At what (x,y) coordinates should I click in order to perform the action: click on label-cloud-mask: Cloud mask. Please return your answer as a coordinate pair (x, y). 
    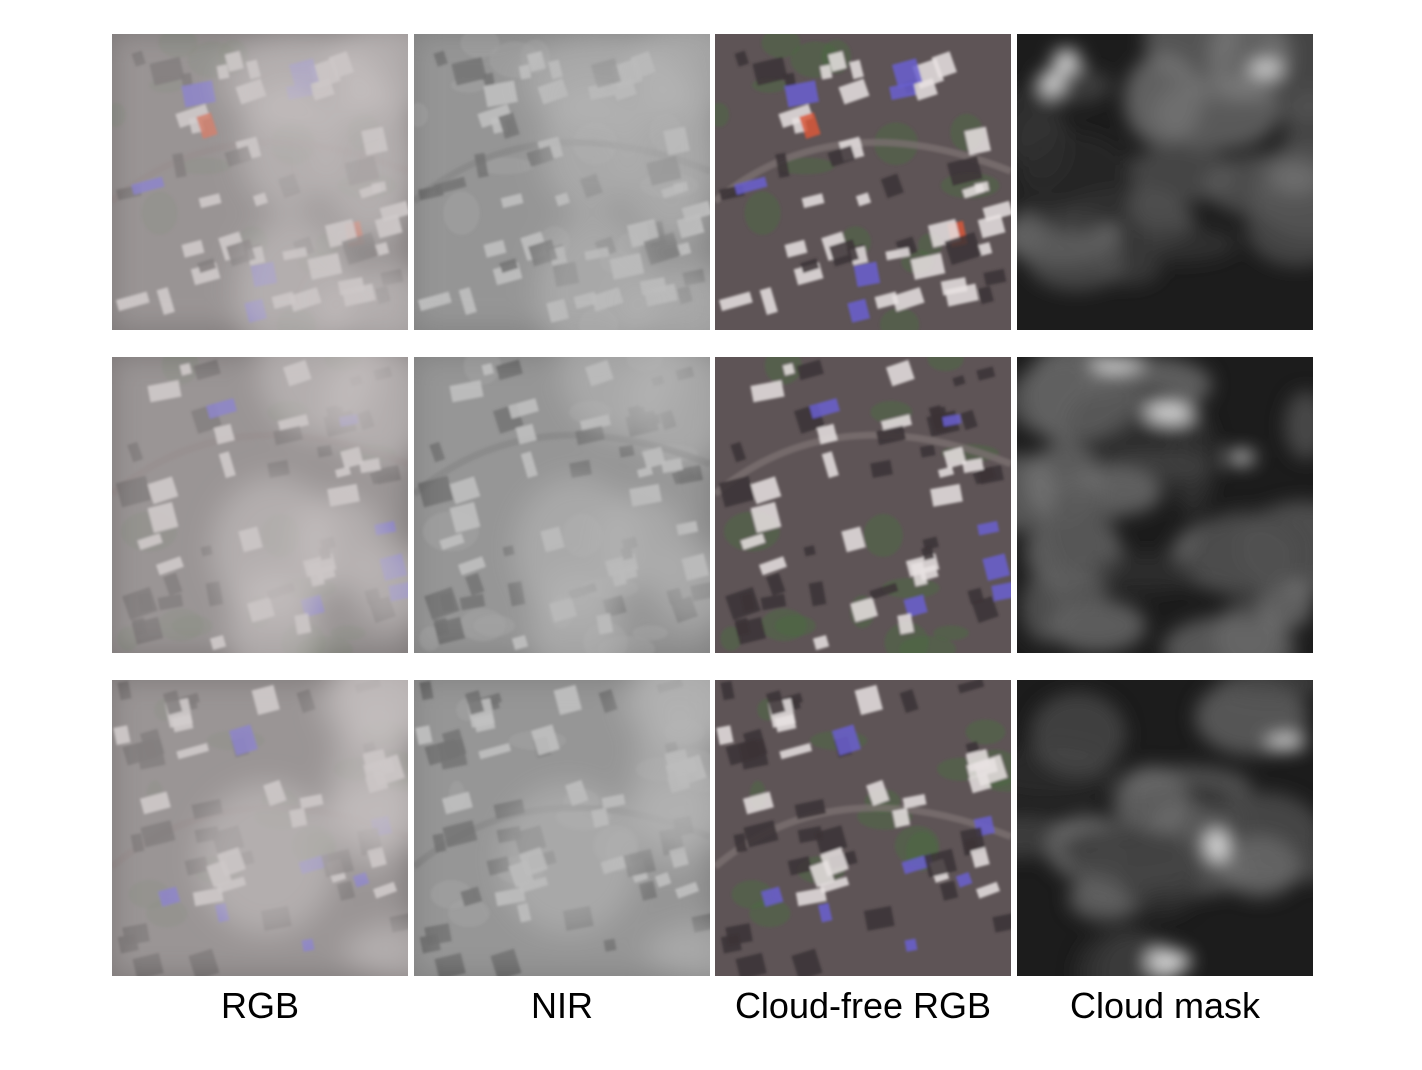
    Looking at the image, I should click on (1165, 1005).